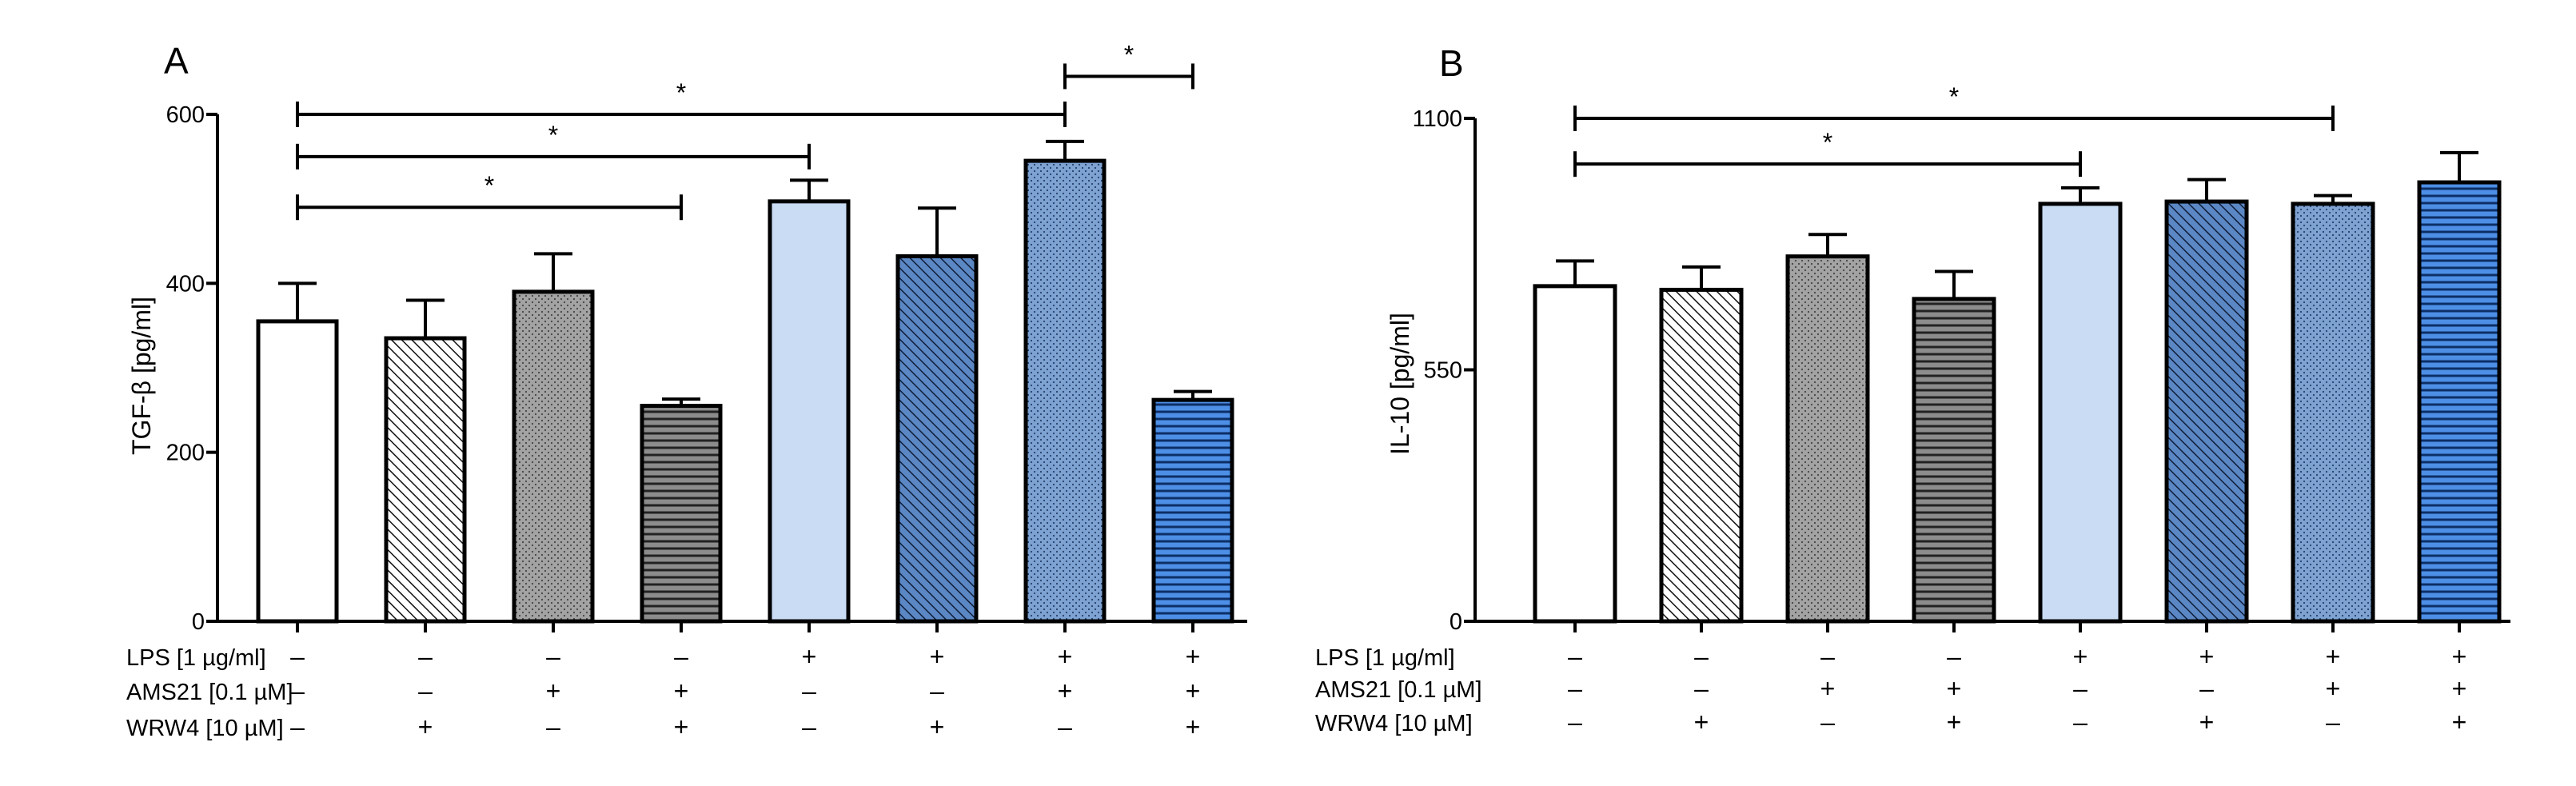 This screenshot has height=786, width=2576. Describe the element at coordinates (185, 454) in the screenshot. I see `y-tick-label: 200` at that location.